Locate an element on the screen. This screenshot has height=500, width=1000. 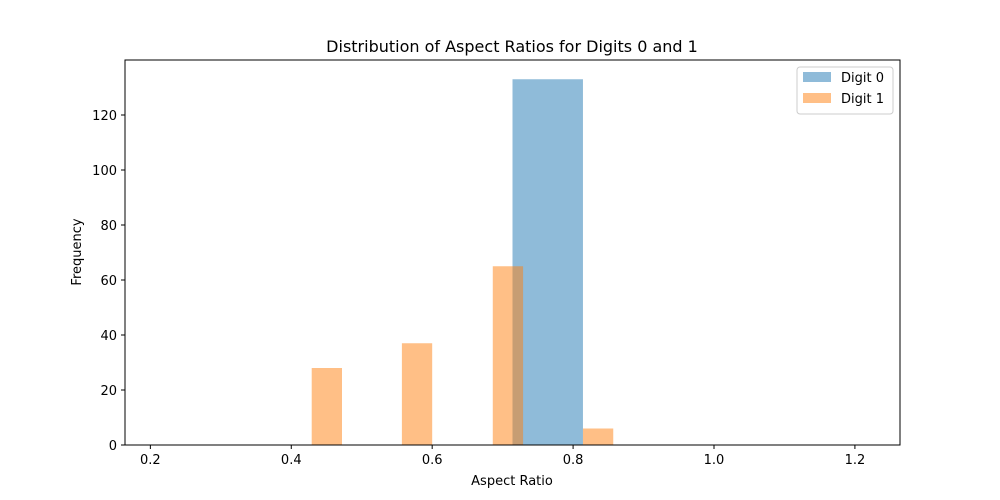
y-tick-label: 40 is located at coordinates (108, 336).